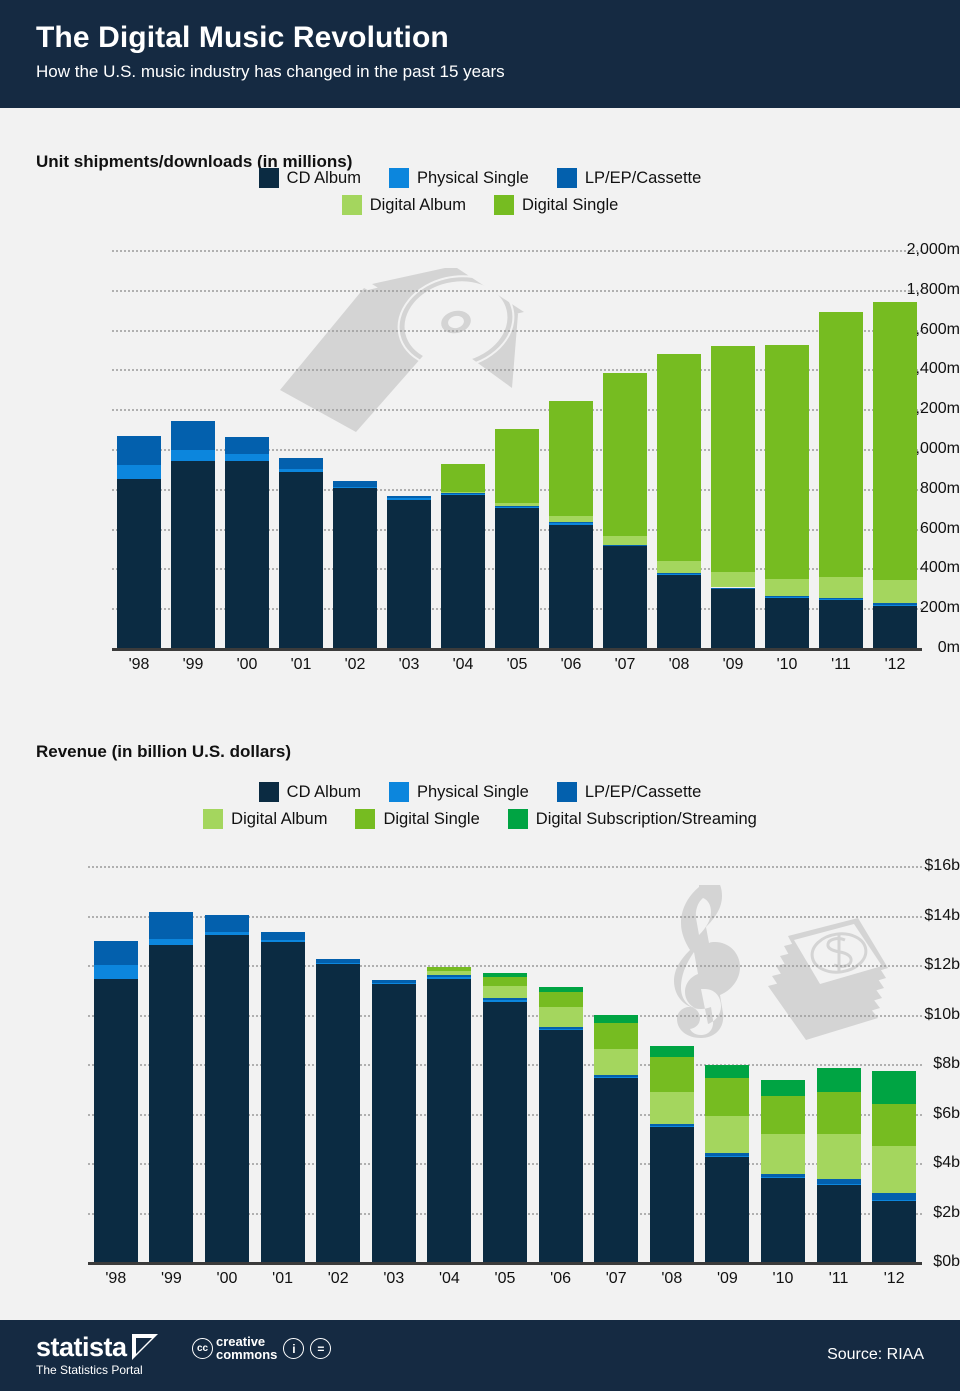  What do you see at coordinates (632, 819) in the screenshot?
I see `legend-item-digital-subscription-streaming: Digital Subscription/Streaming` at bounding box center [632, 819].